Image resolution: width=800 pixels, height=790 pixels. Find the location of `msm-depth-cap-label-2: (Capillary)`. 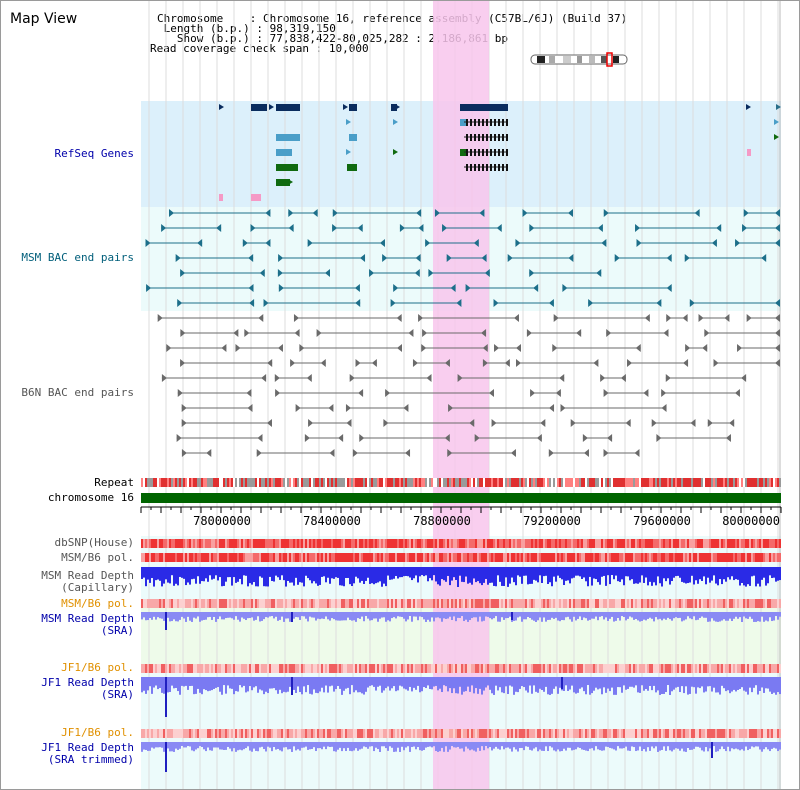

msm-depth-cap-label-2: (Capillary) is located at coordinates (97, 587).